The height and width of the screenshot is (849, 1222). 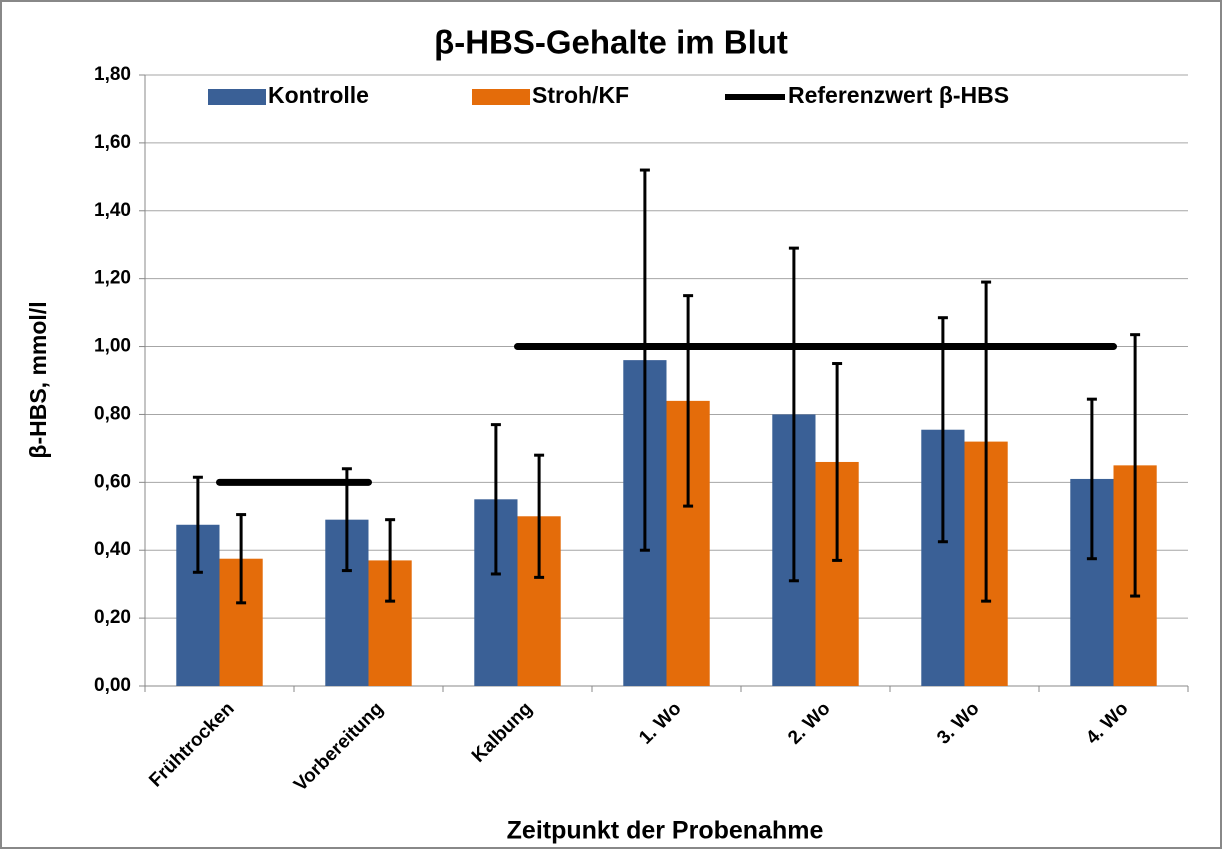 I want to click on y-tick-label: 0,40, so click(x=112, y=549).